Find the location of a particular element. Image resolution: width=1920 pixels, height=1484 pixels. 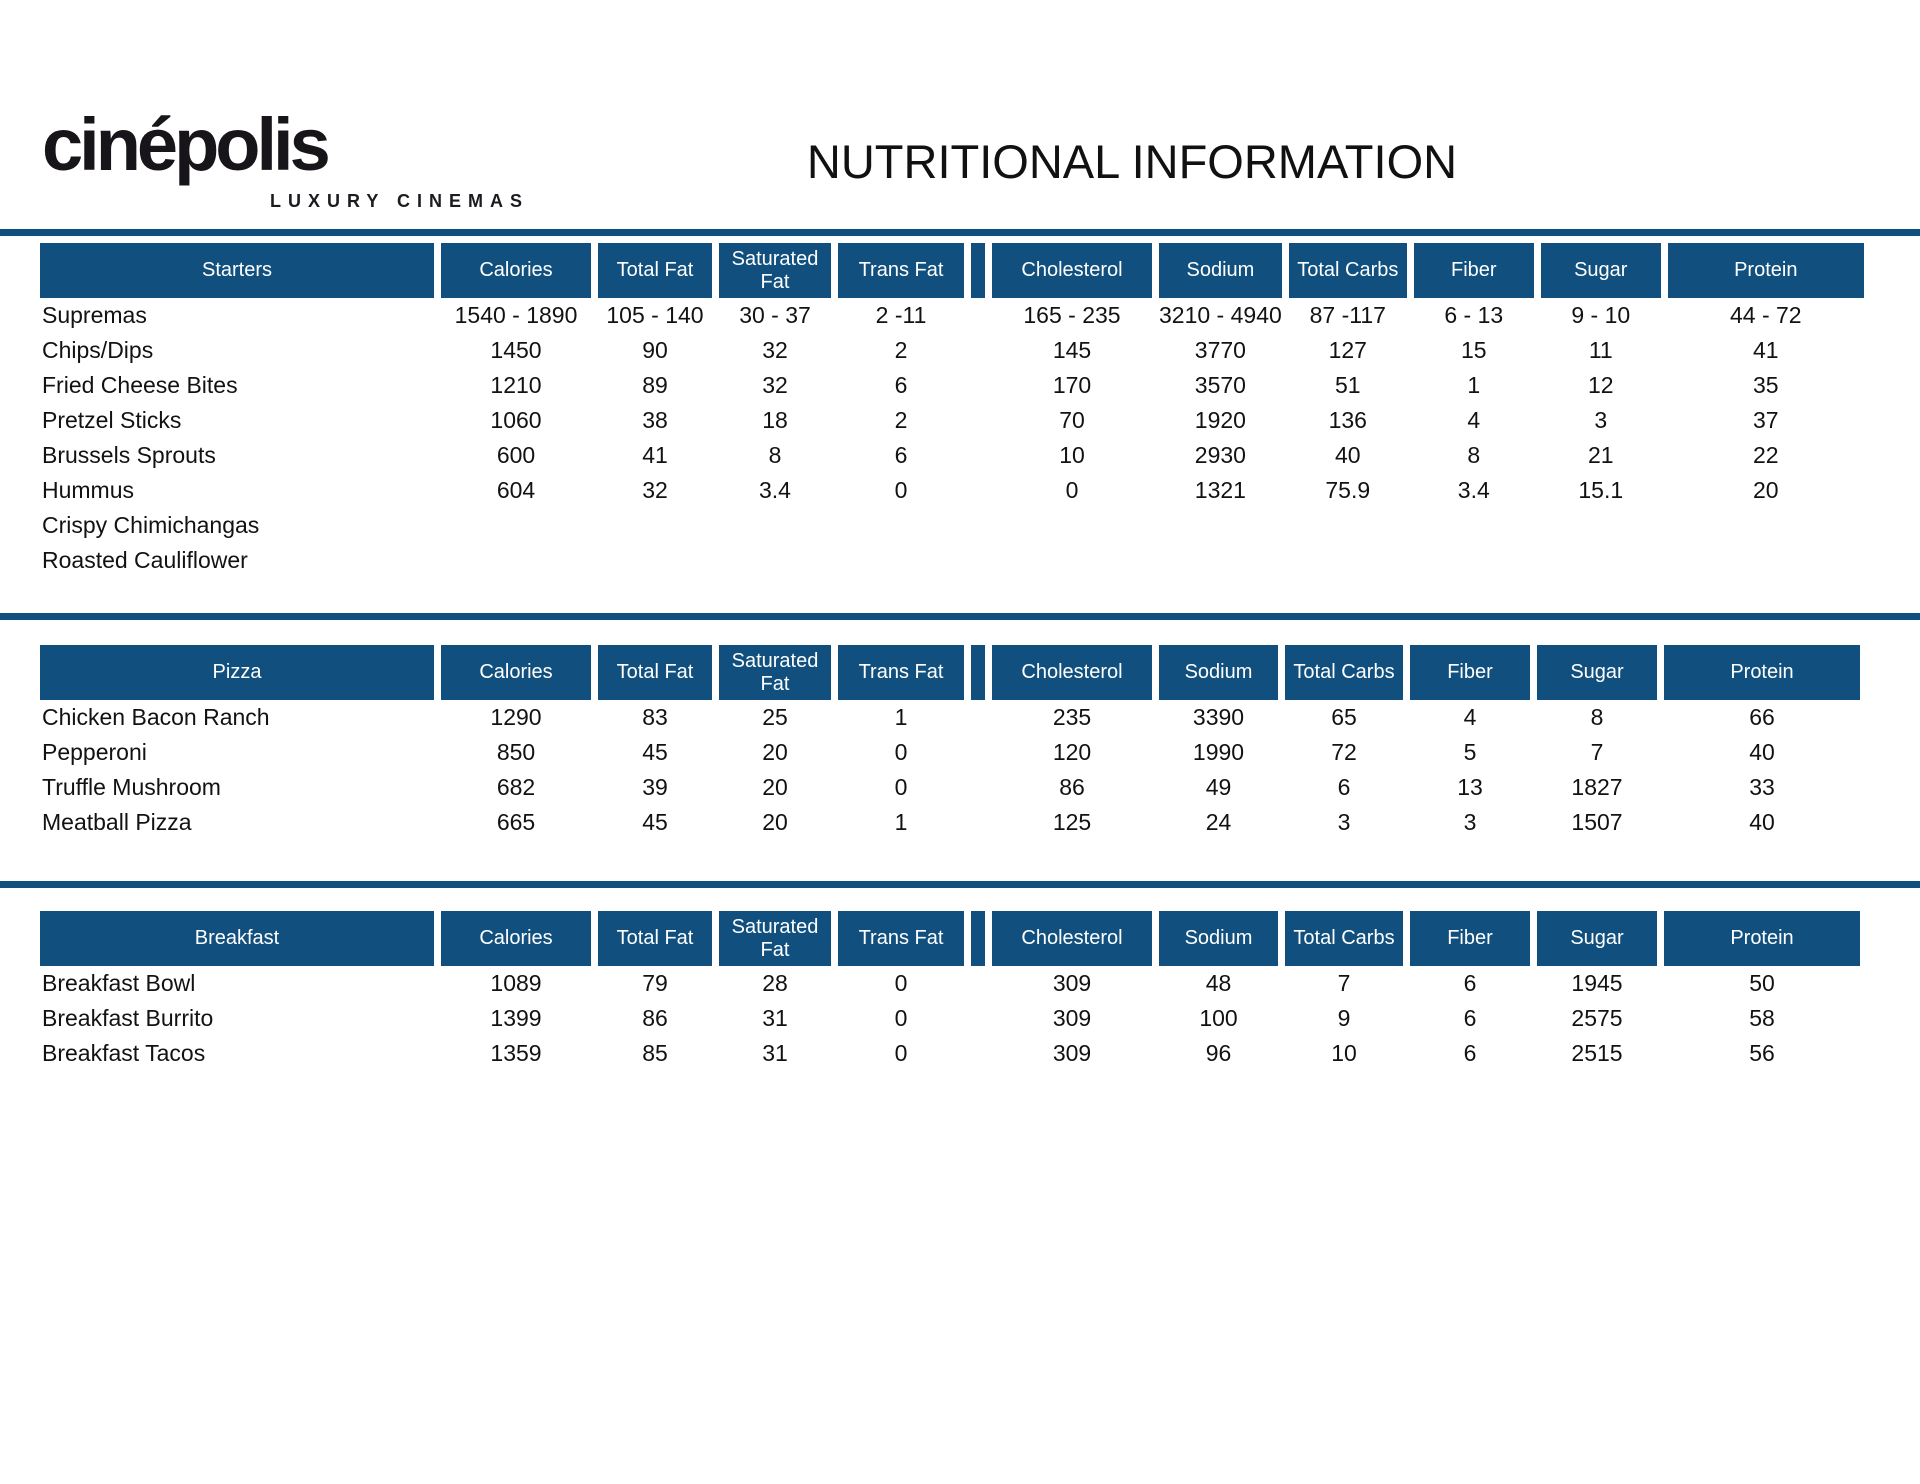

value-cell: 8 is located at coordinates (1474, 455).